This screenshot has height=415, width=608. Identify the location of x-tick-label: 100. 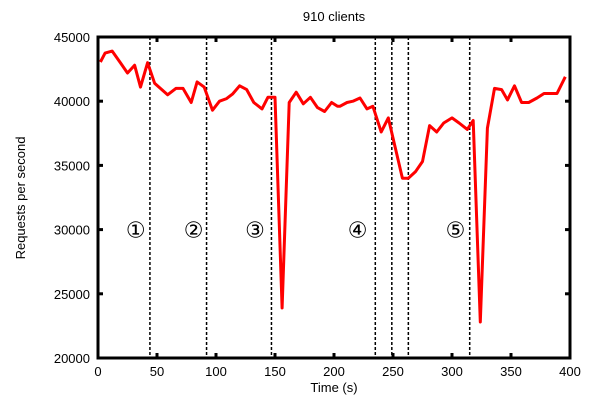
(216, 371).